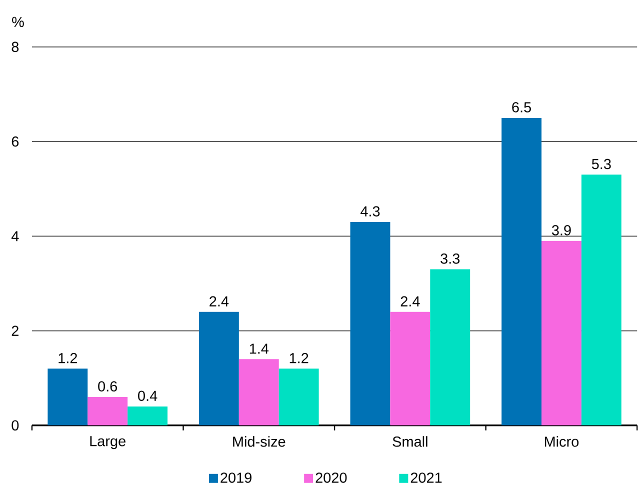  Describe the element at coordinates (15, 425) in the screenshot. I see `y-tick-label: 0` at that location.